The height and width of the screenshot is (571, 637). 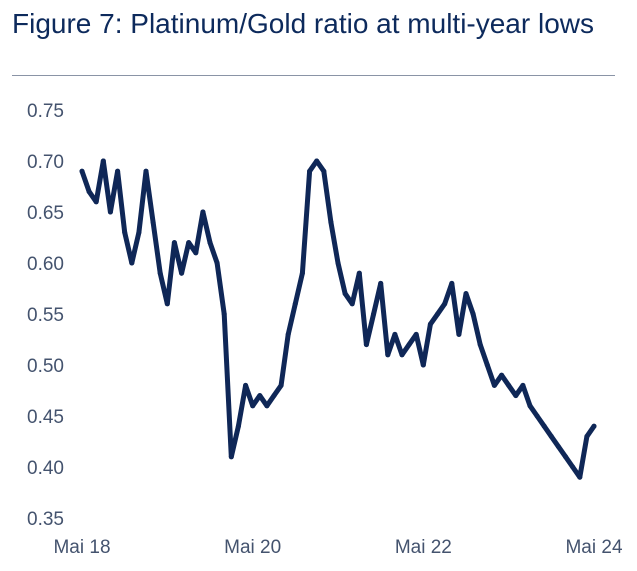 I want to click on y-tick-label: 0.55, so click(x=45, y=315).